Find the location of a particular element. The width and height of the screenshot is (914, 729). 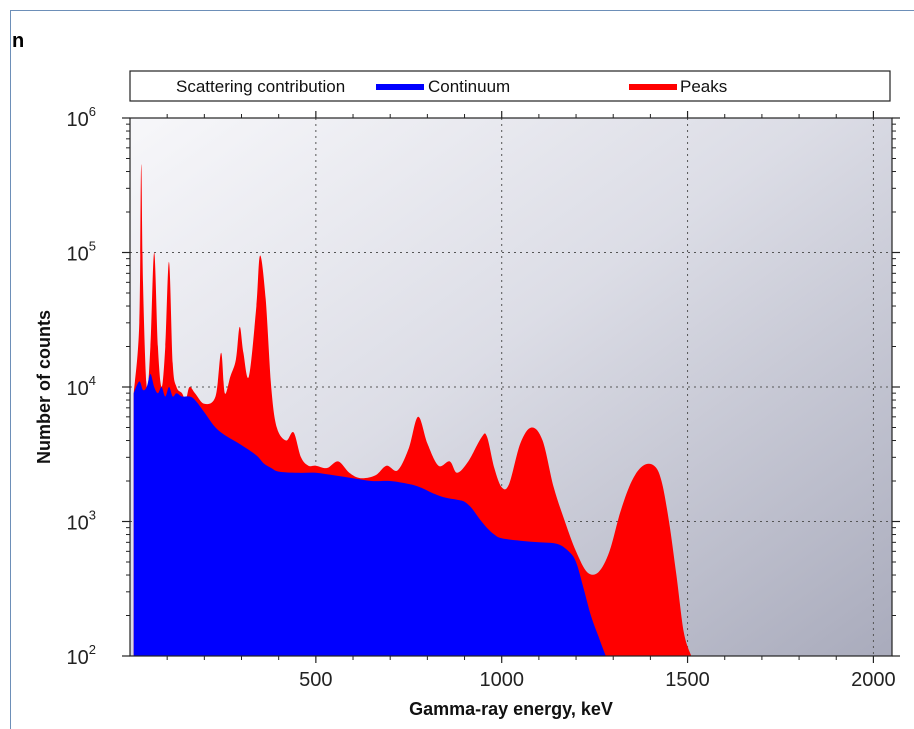

page-fragment-text: n is located at coordinates (18, 41).